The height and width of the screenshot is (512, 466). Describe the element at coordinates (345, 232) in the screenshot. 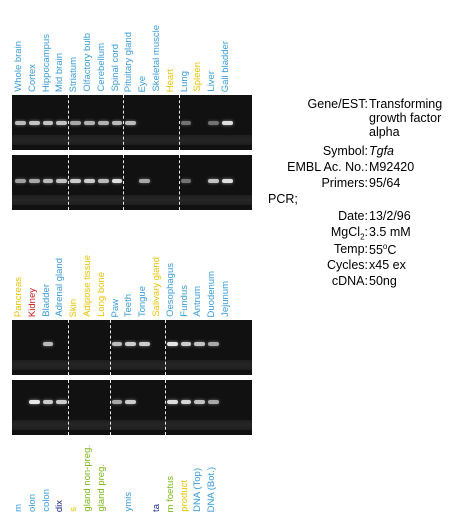

I see `mgcl-text: MgCl` at that location.